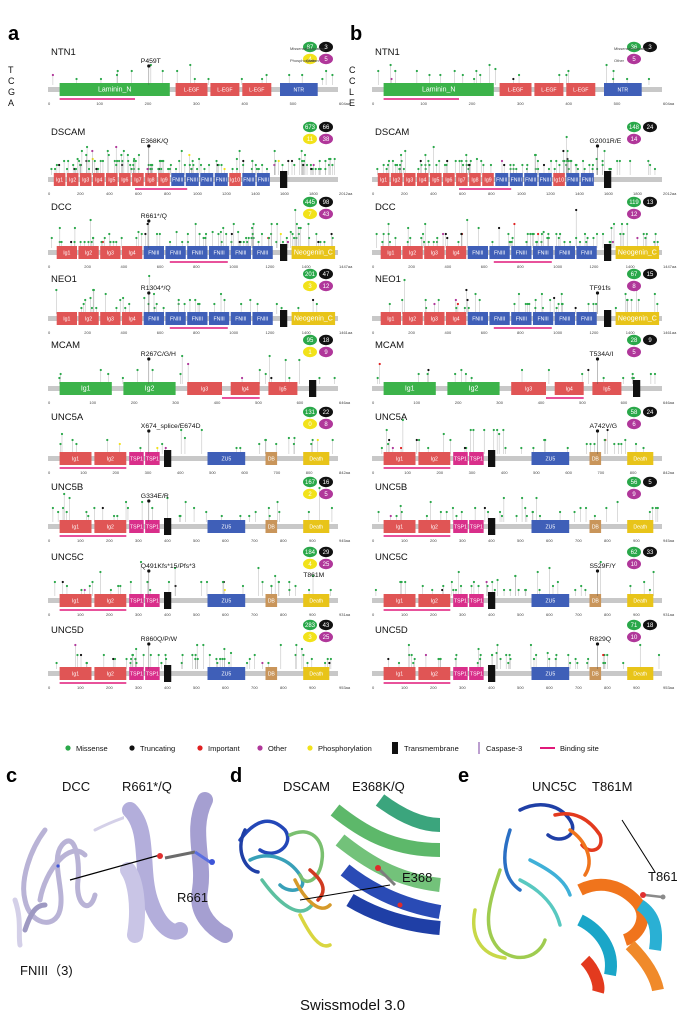 This screenshot has height=1017, width=685. What do you see at coordinates (631, 266) in the screenshot?
I see `axis-tick: 1400` at bounding box center [631, 266].